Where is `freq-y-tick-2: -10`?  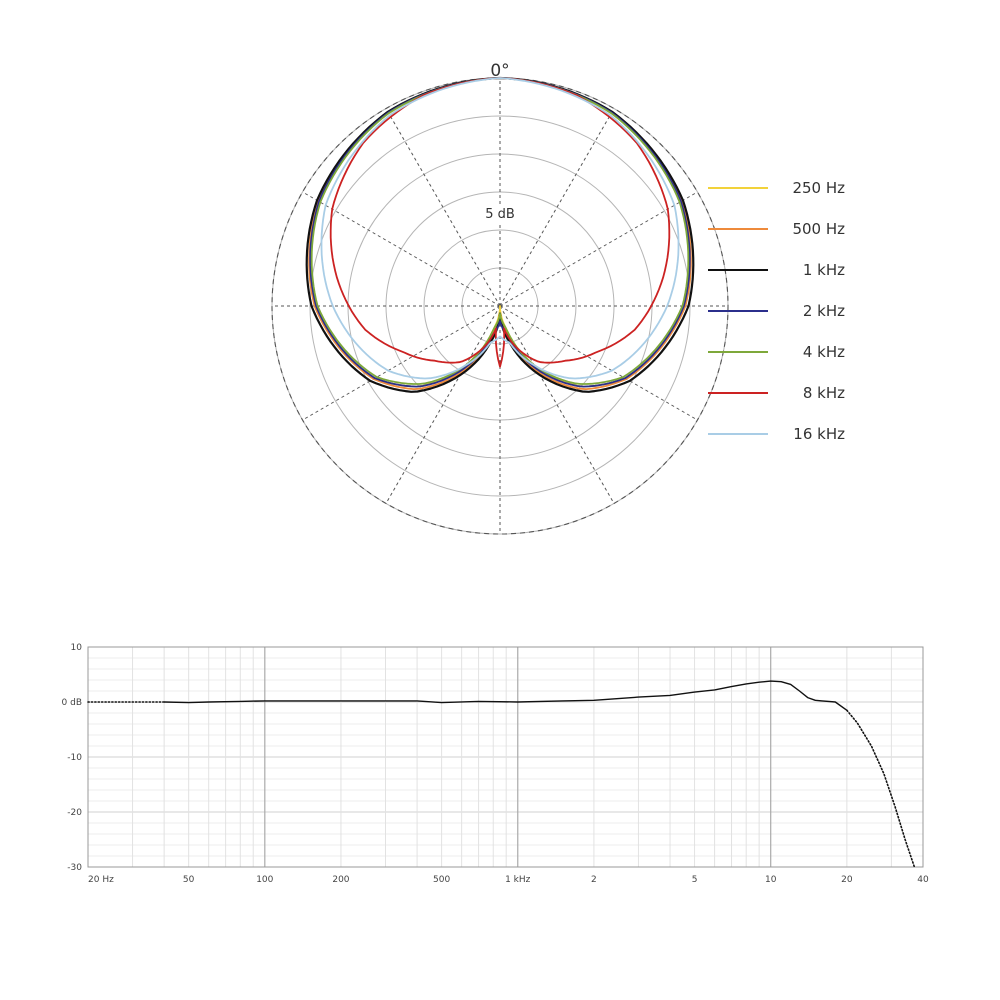 freq-y-tick-2: -10 is located at coordinates (74, 758).